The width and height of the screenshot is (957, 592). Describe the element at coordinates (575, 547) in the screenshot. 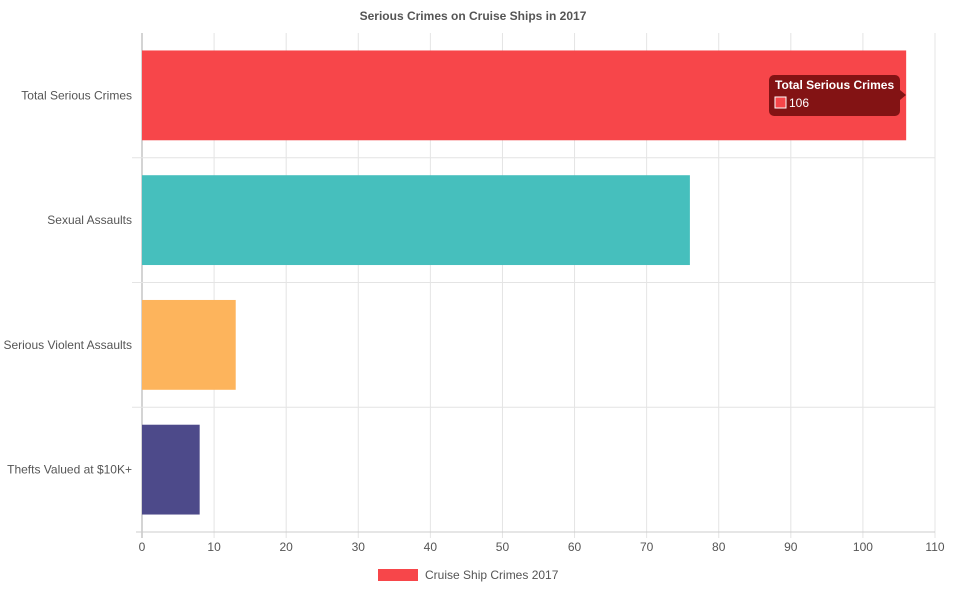

I see `x-tick-label: 60` at that location.